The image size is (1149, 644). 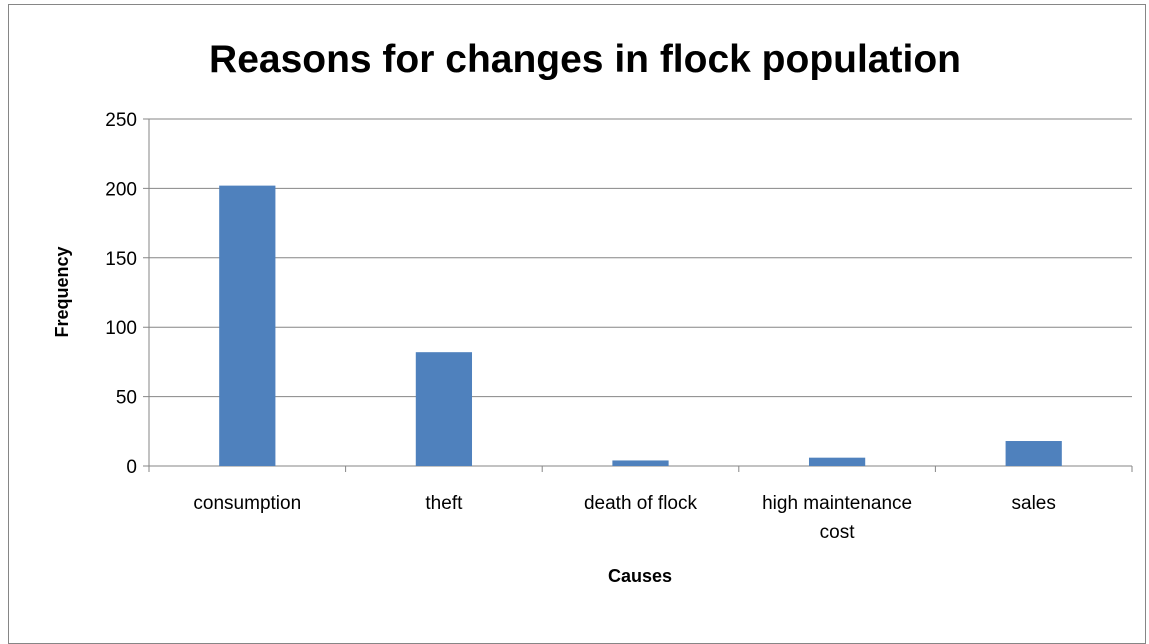 I want to click on y-tick-label: 100, so click(x=121, y=328).